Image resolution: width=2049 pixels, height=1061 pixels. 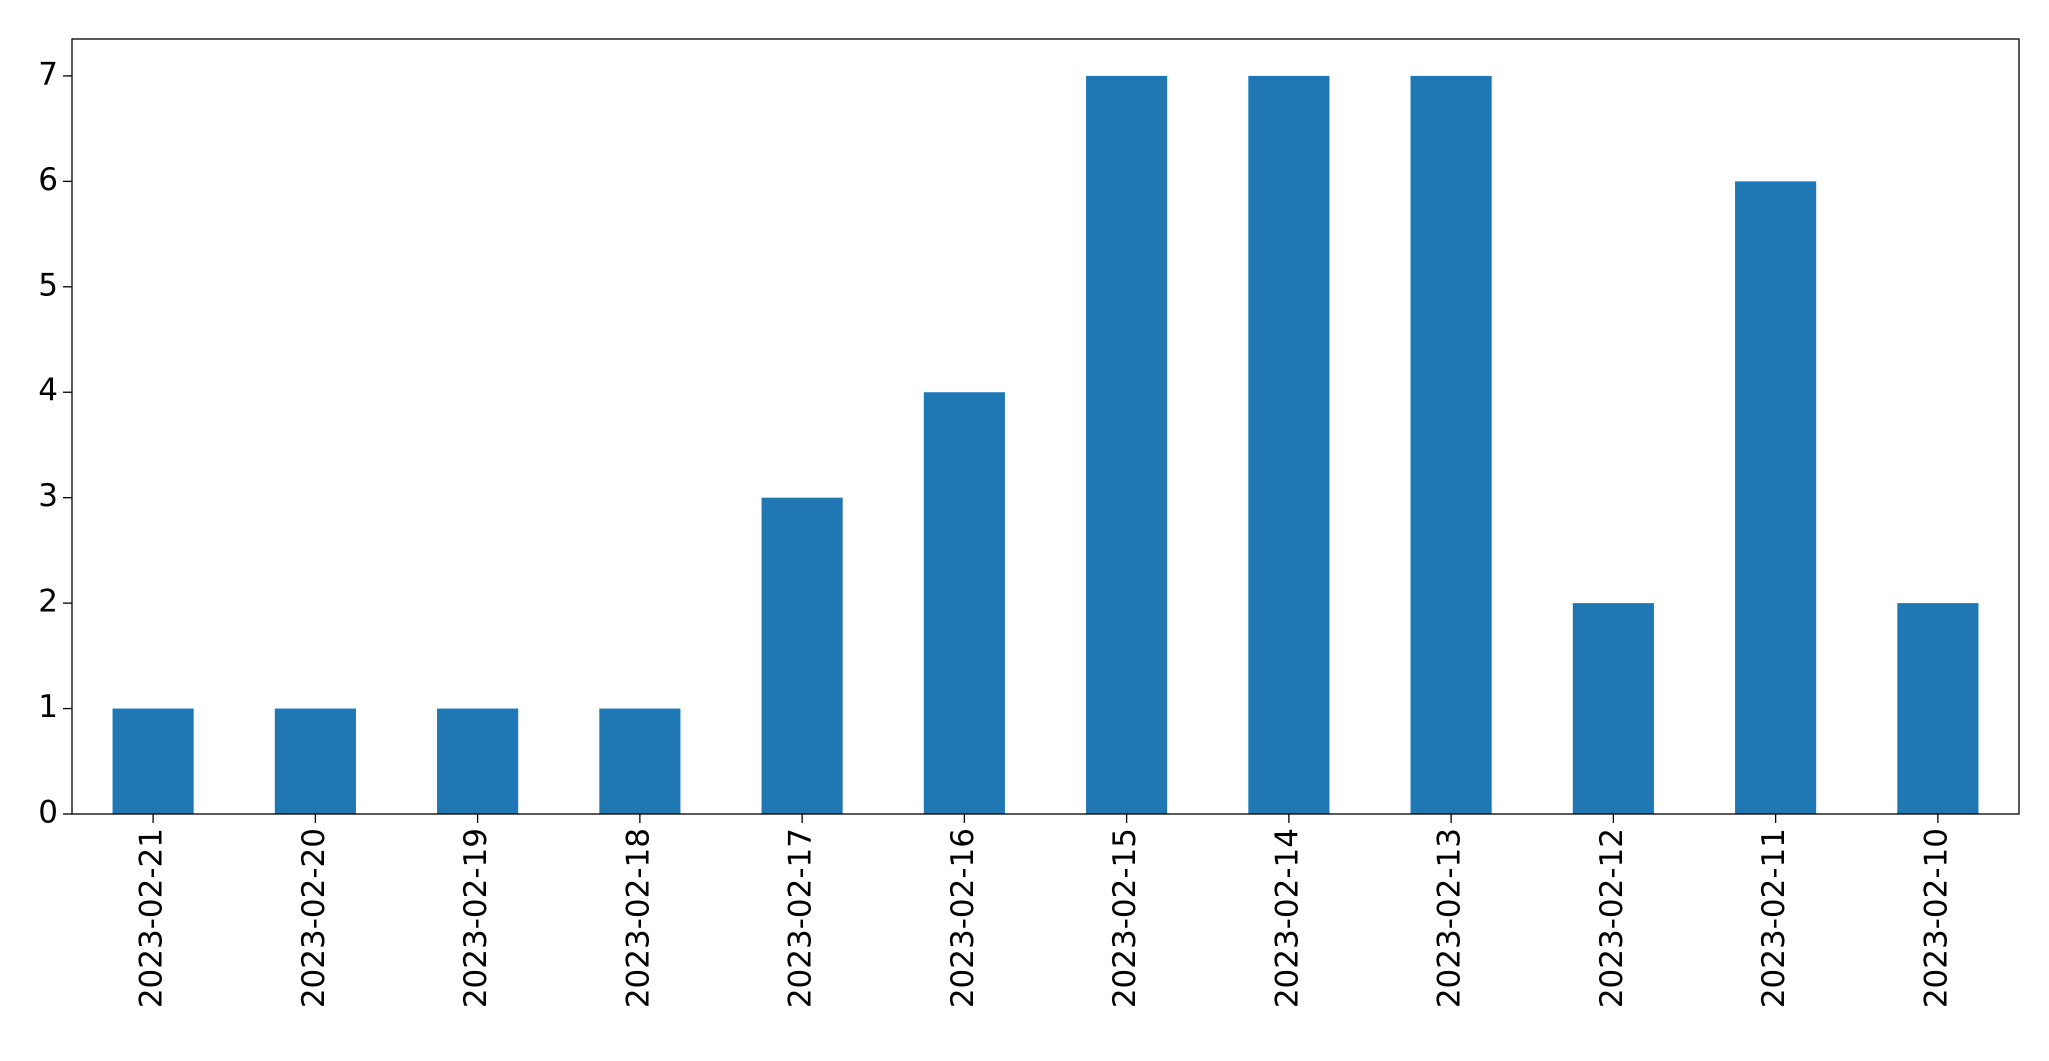 What do you see at coordinates (48, 813) in the screenshot?
I see `y-tick-label: 0` at bounding box center [48, 813].